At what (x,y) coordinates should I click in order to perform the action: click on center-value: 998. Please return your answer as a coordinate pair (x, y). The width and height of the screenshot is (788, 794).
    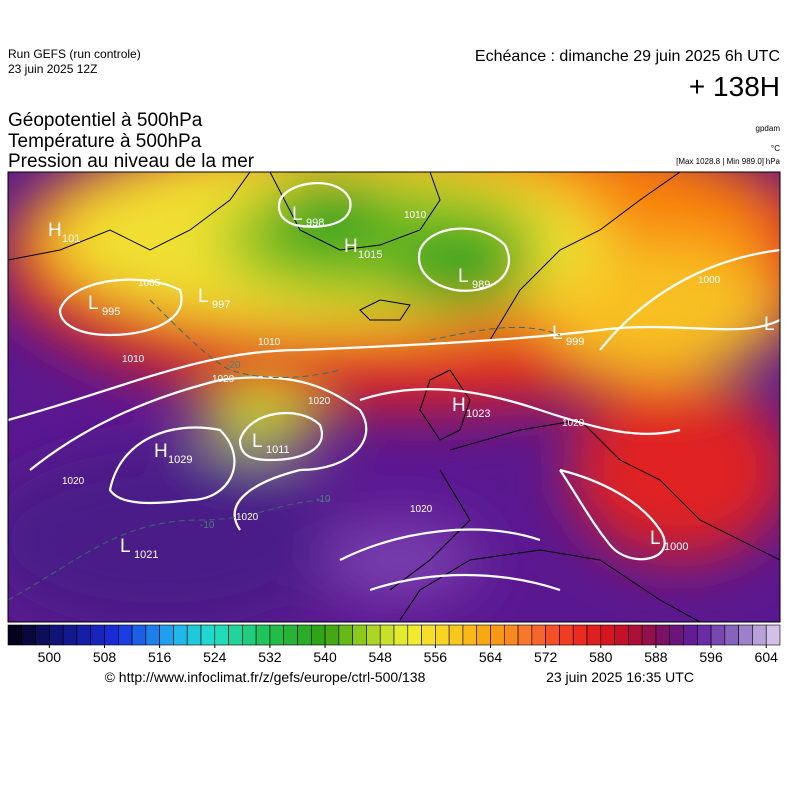
    Looking at the image, I should click on (315, 223).